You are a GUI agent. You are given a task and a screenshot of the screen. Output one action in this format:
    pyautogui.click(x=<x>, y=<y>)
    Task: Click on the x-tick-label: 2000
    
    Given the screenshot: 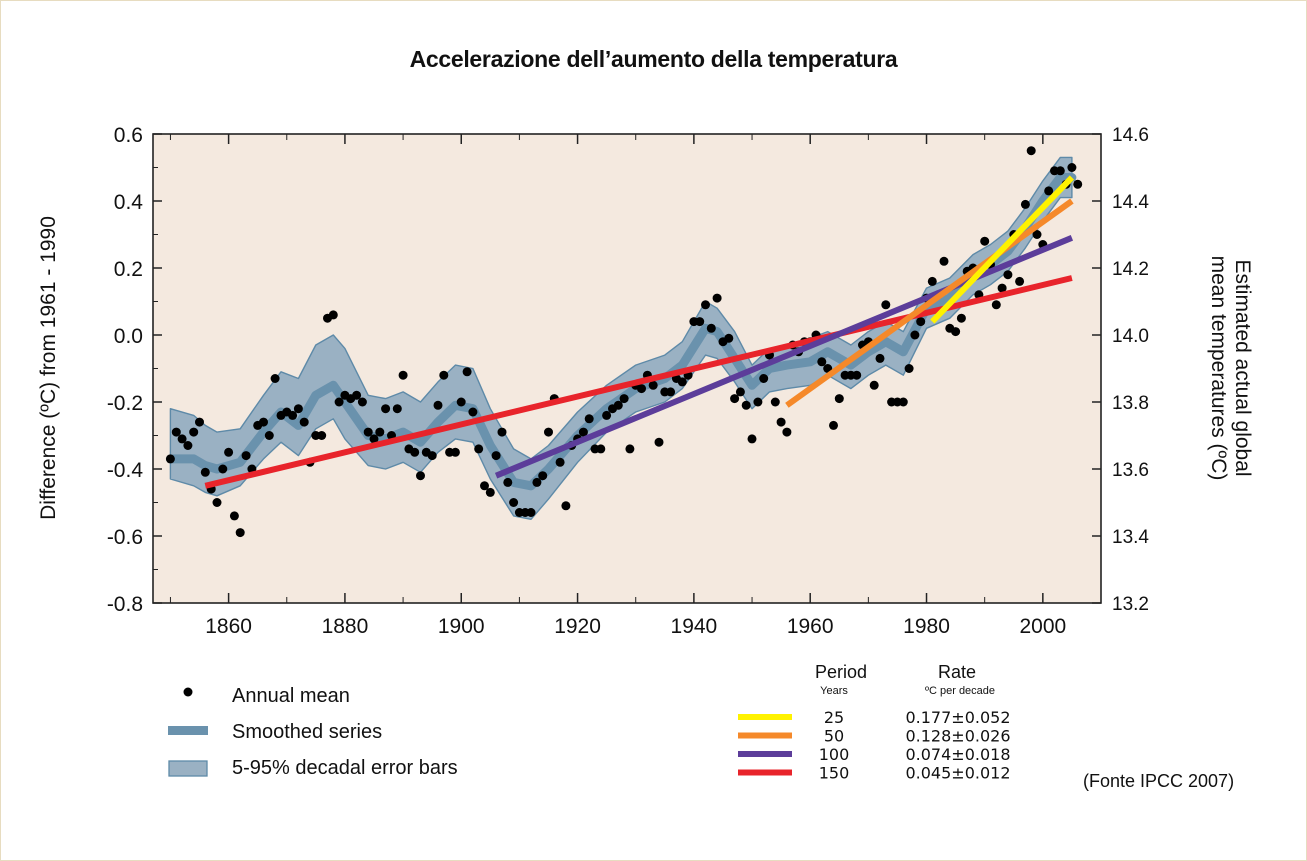 What is the action you would take?
    pyautogui.click(x=1042, y=626)
    